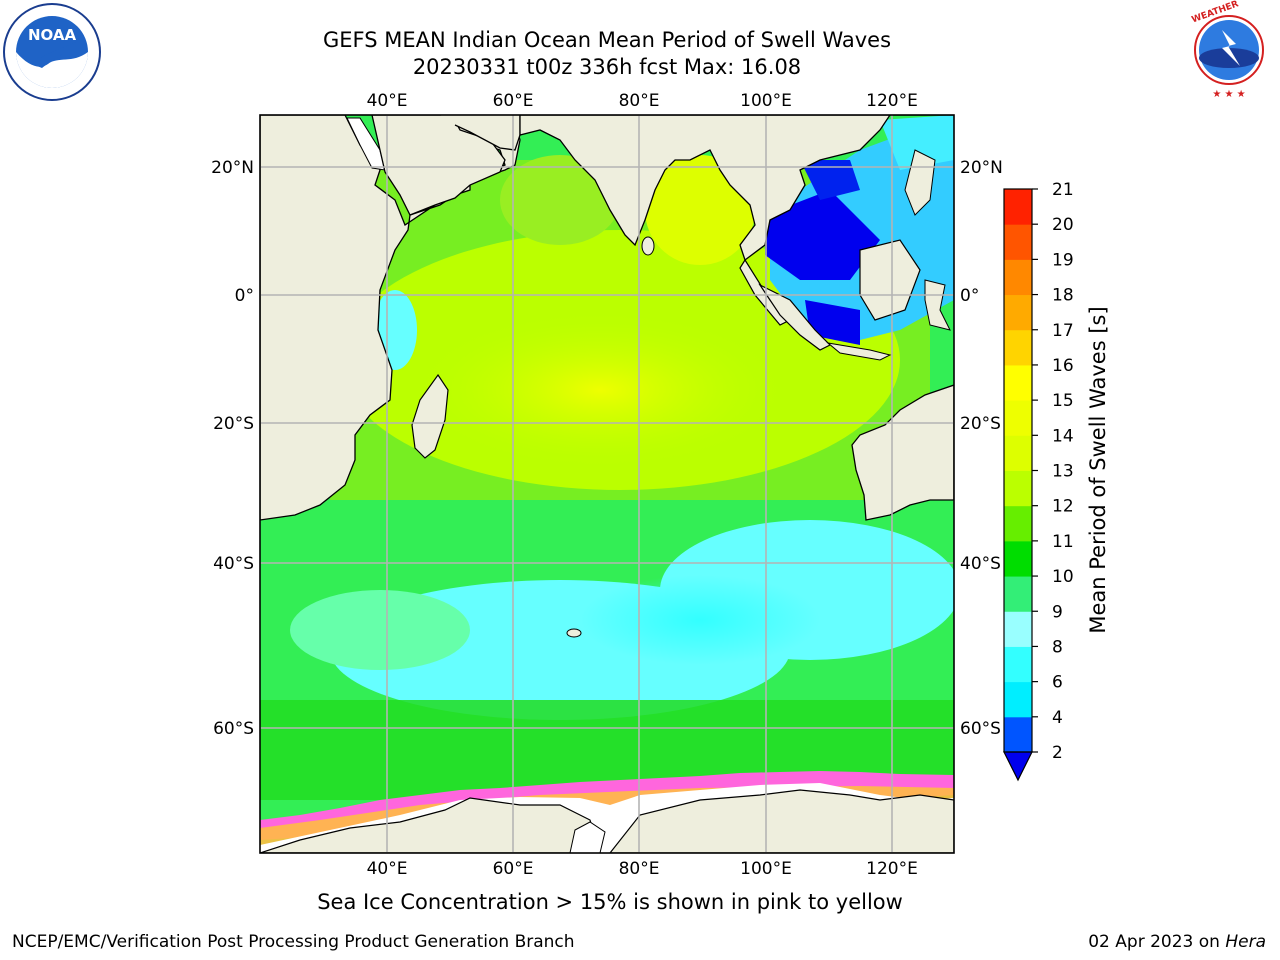  What do you see at coordinates (607, 67) in the screenshot?
I see `forecast-subtitle: 20230331 t00z 336h fcst Max: 16.08` at bounding box center [607, 67].